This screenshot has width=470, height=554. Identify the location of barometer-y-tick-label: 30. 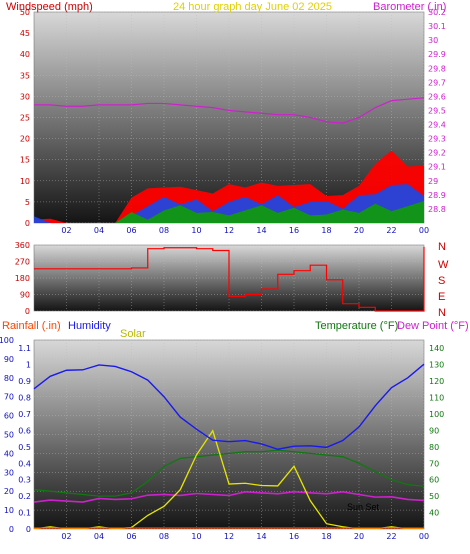
(433, 40).